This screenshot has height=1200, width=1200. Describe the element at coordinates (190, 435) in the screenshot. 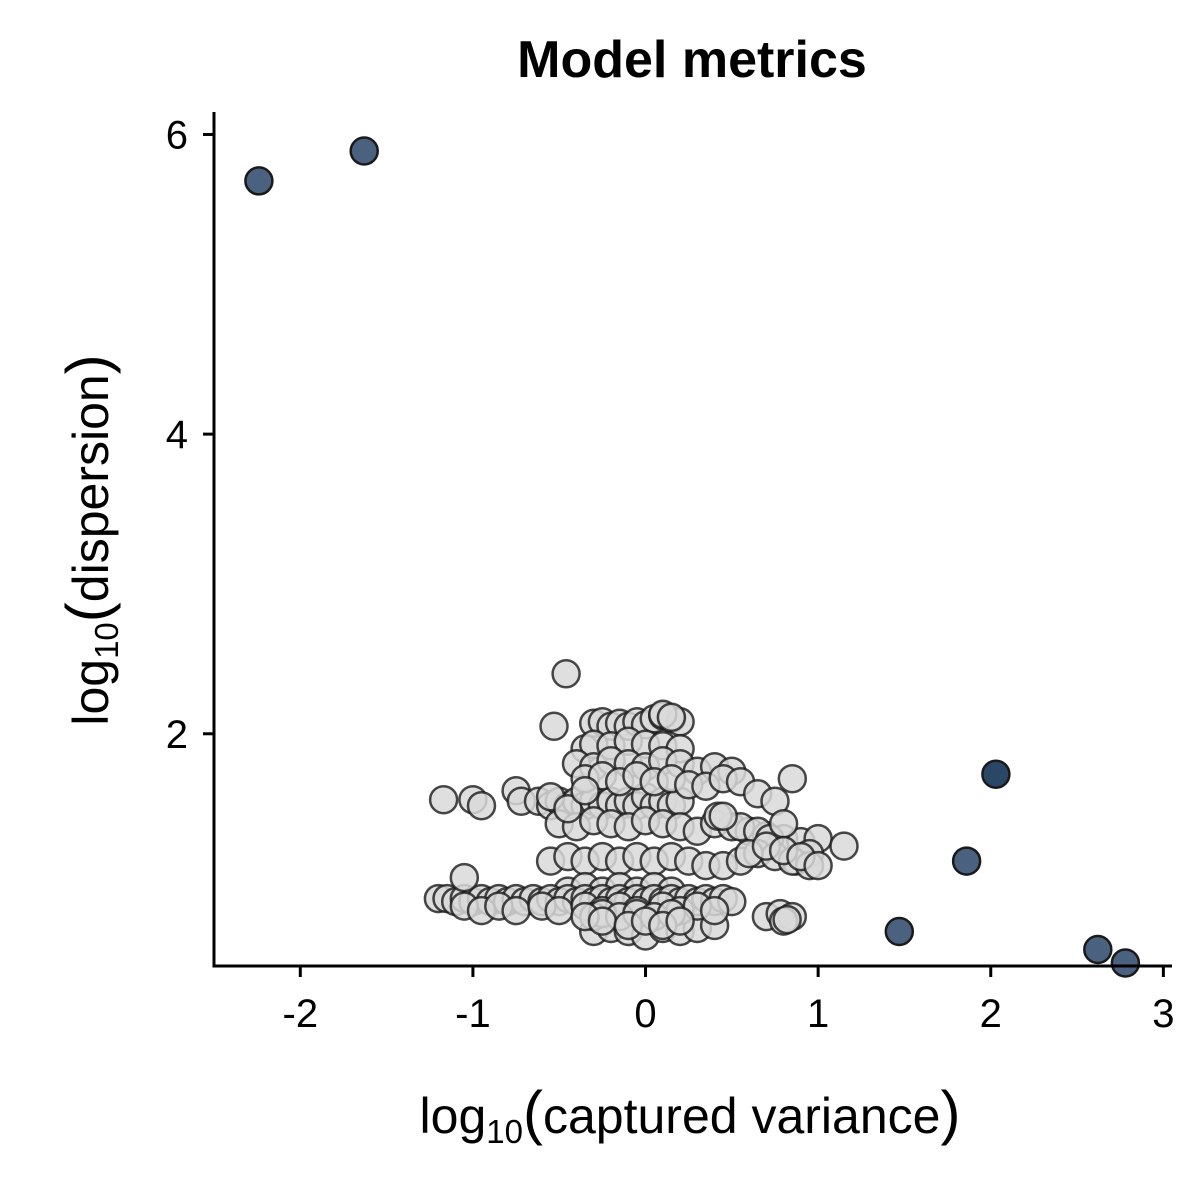

I see `y-ticks: 2 4 6` at that location.